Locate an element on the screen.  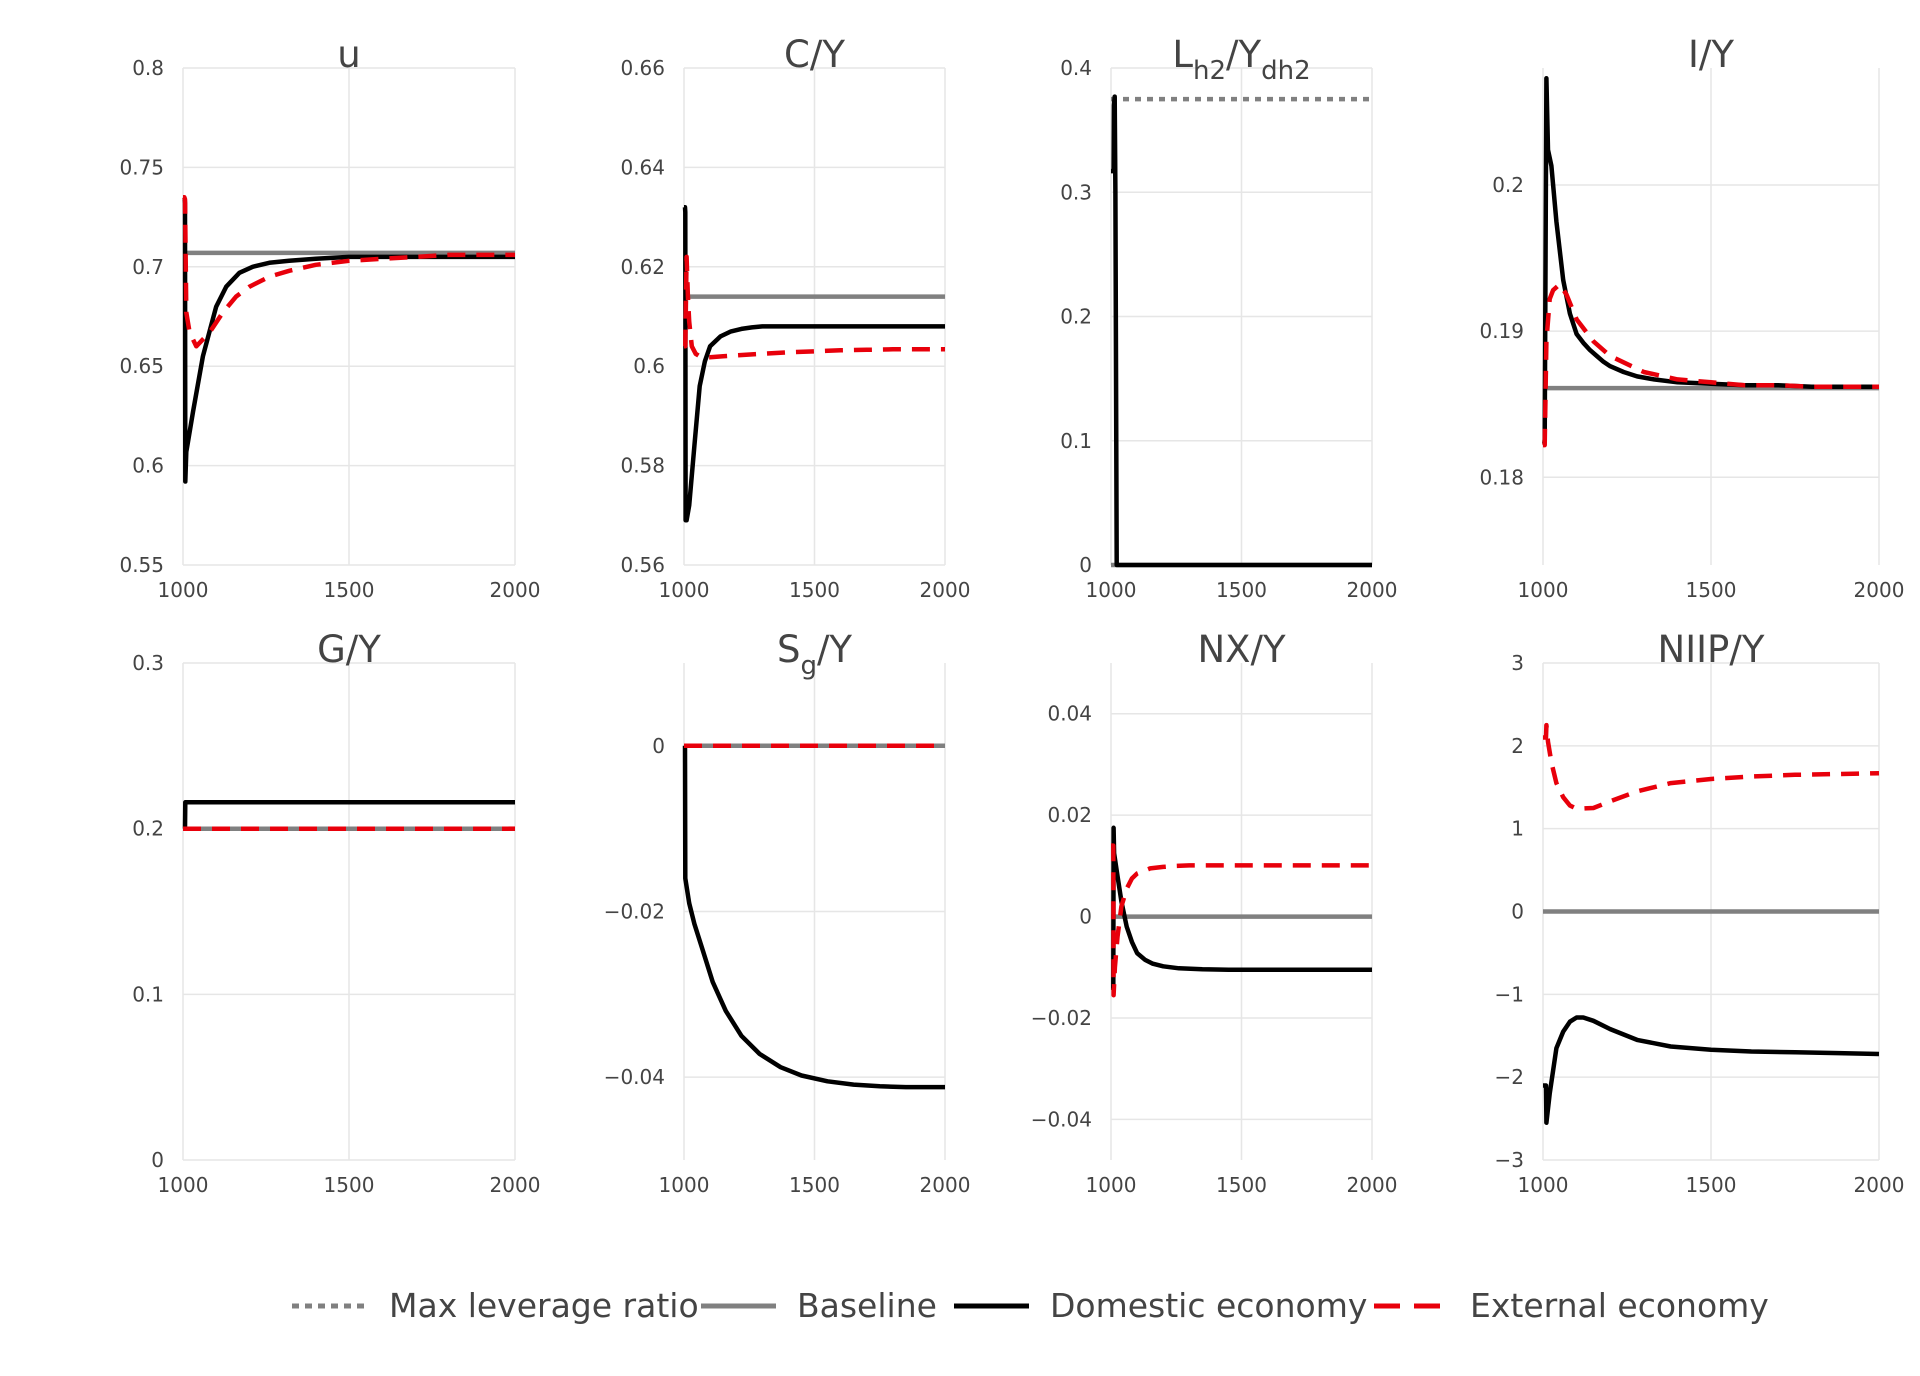
y-tick-label: 0.66 is located at coordinates (642, 68).